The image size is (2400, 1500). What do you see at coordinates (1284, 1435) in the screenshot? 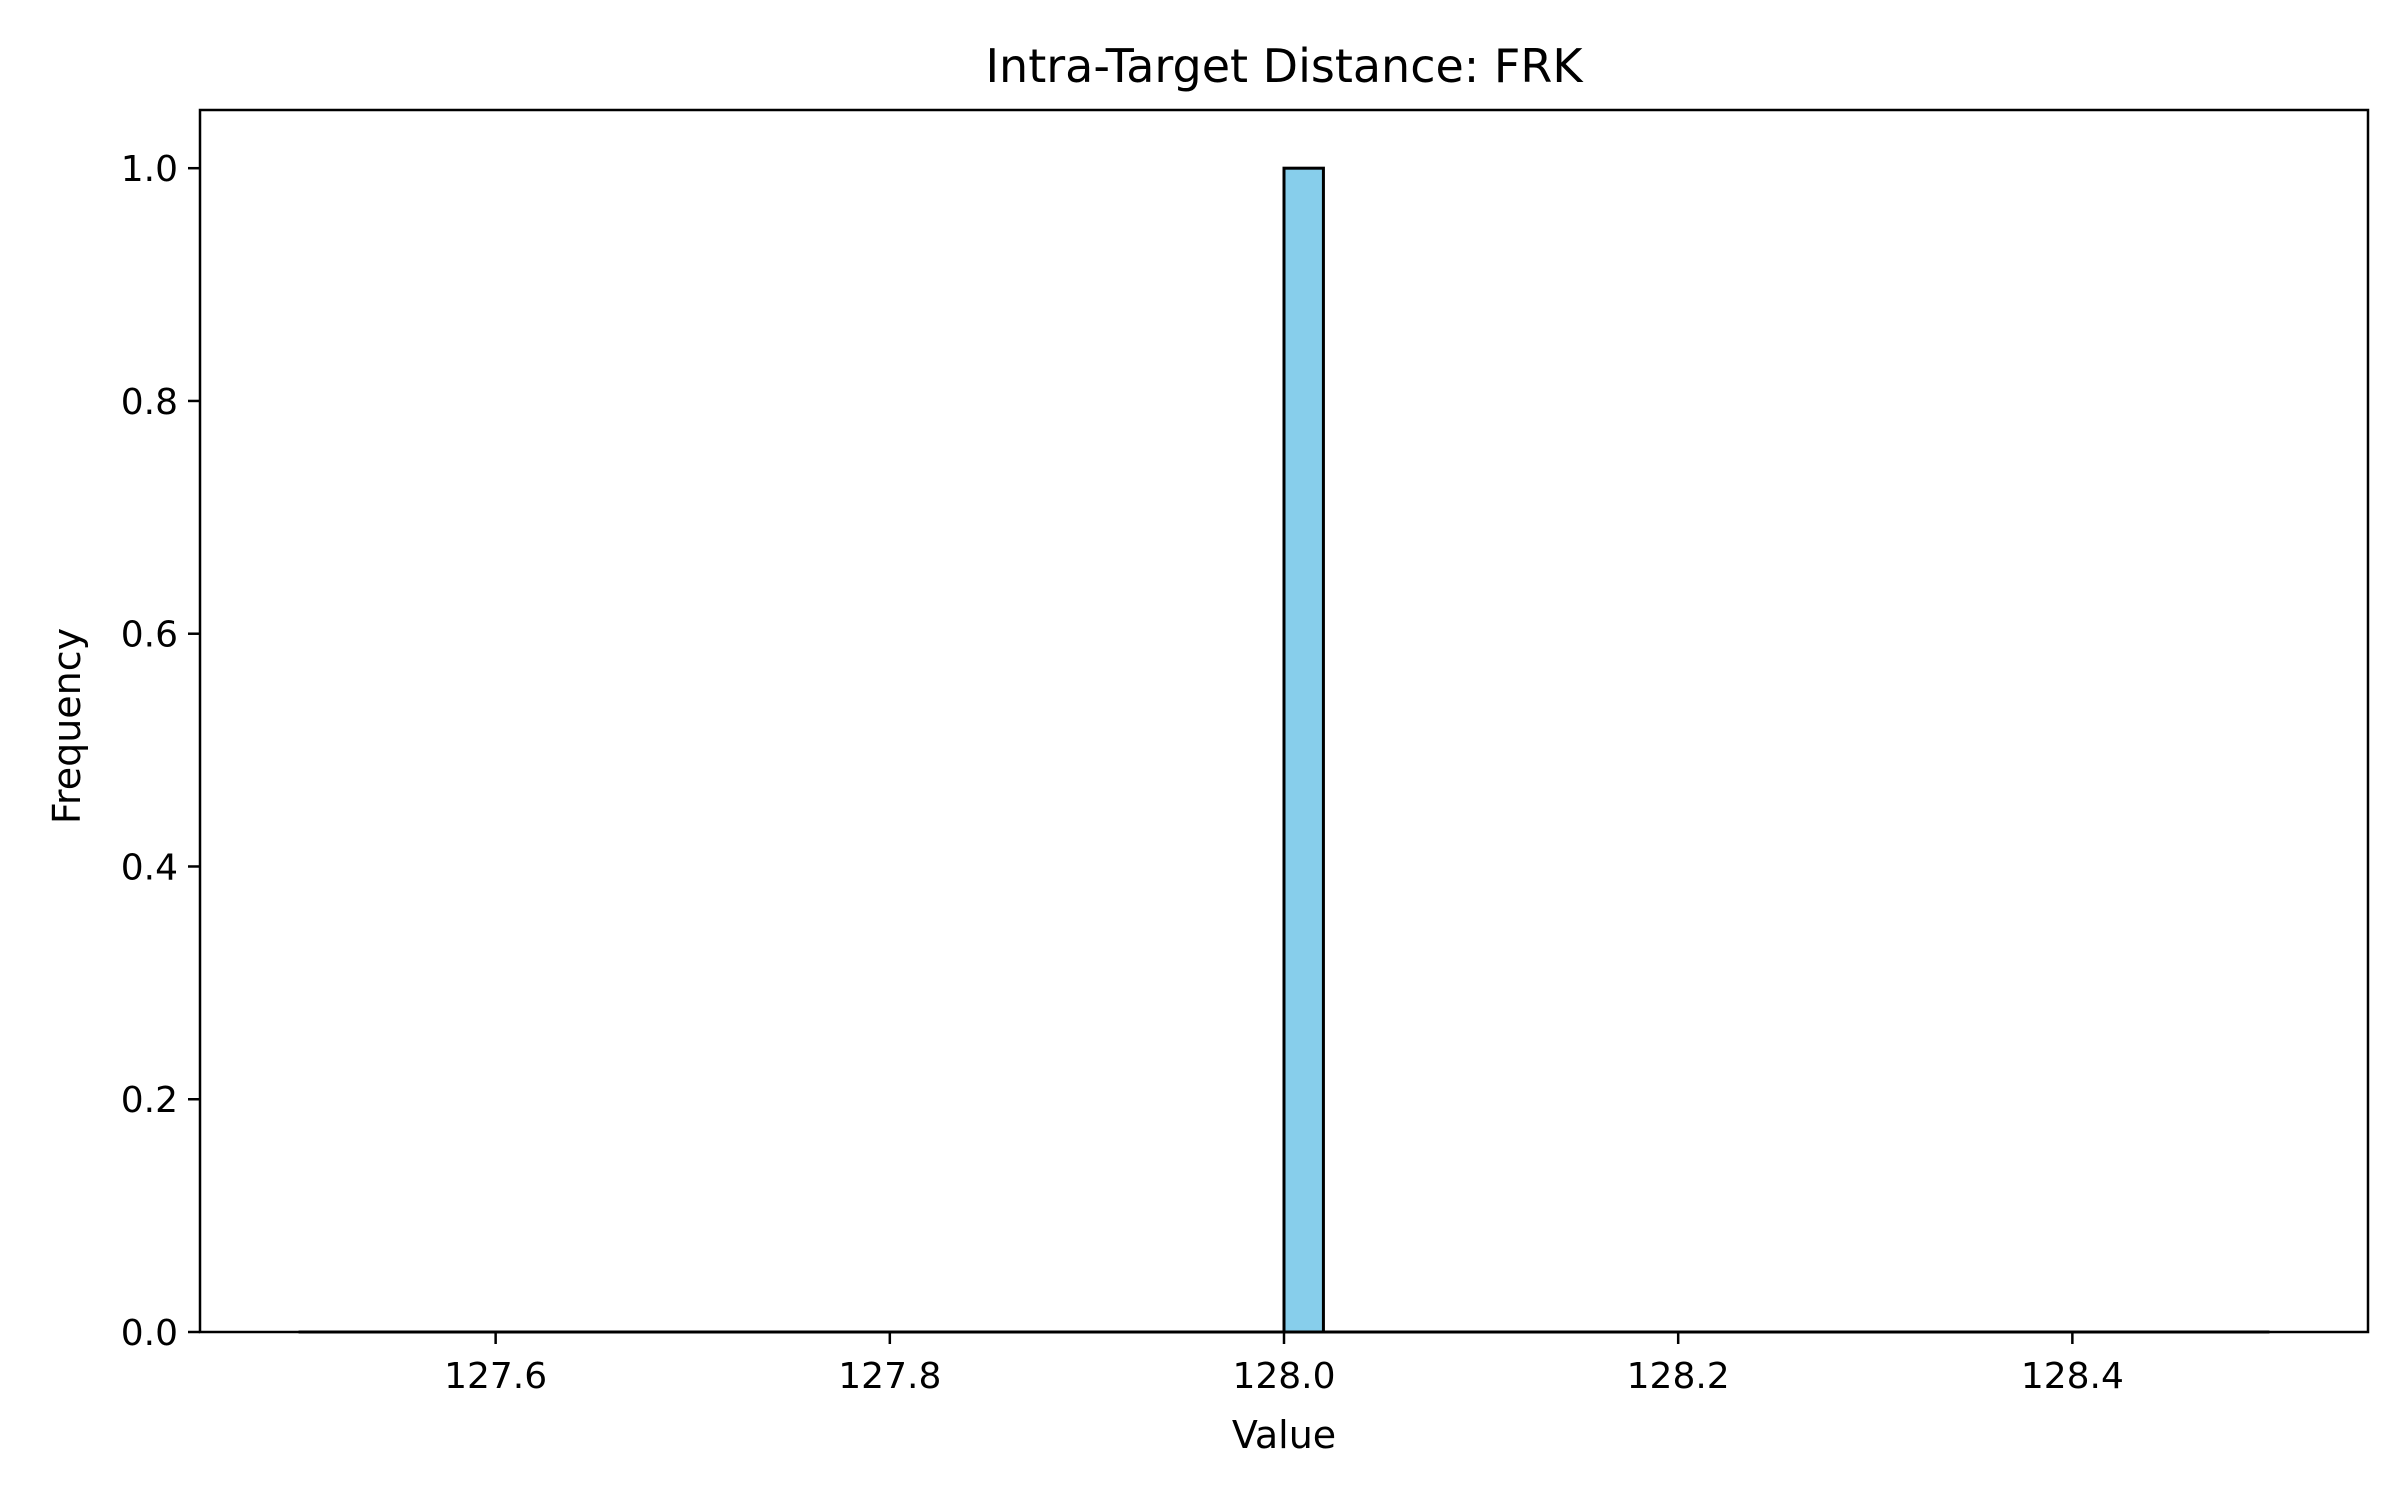
I see `x-axis-label: Value` at bounding box center [1284, 1435].